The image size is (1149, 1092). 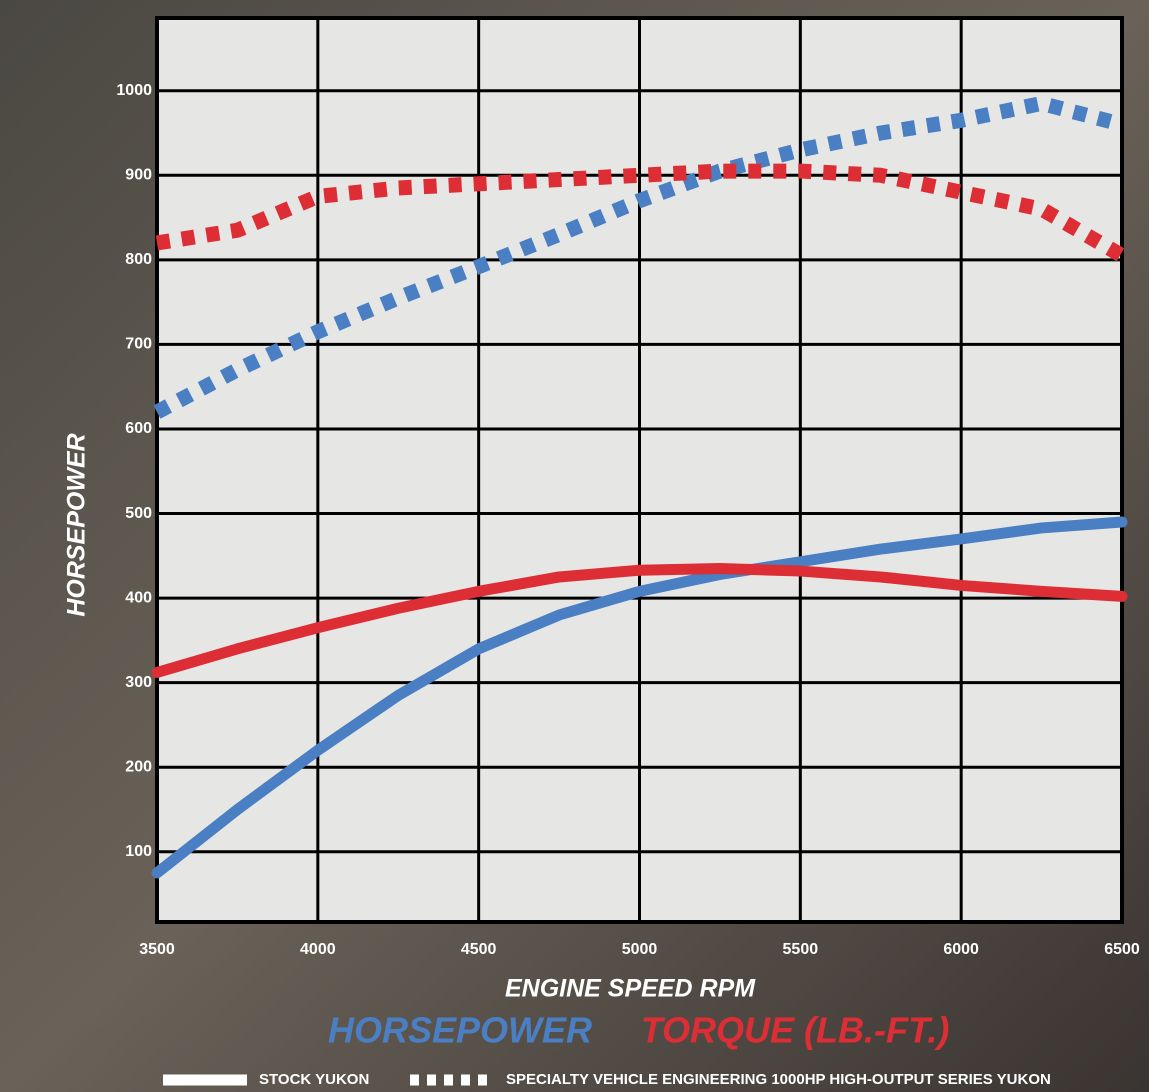 I want to click on y-tick-label: 600, so click(x=138, y=428).